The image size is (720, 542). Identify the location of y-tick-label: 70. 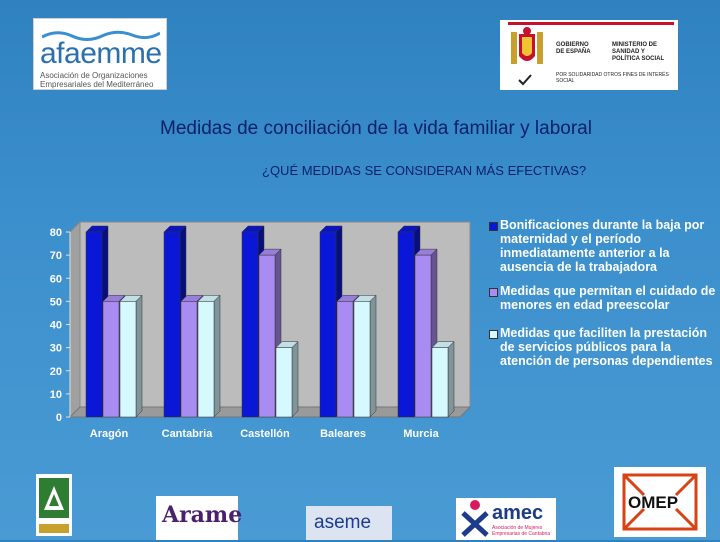
(56, 256).